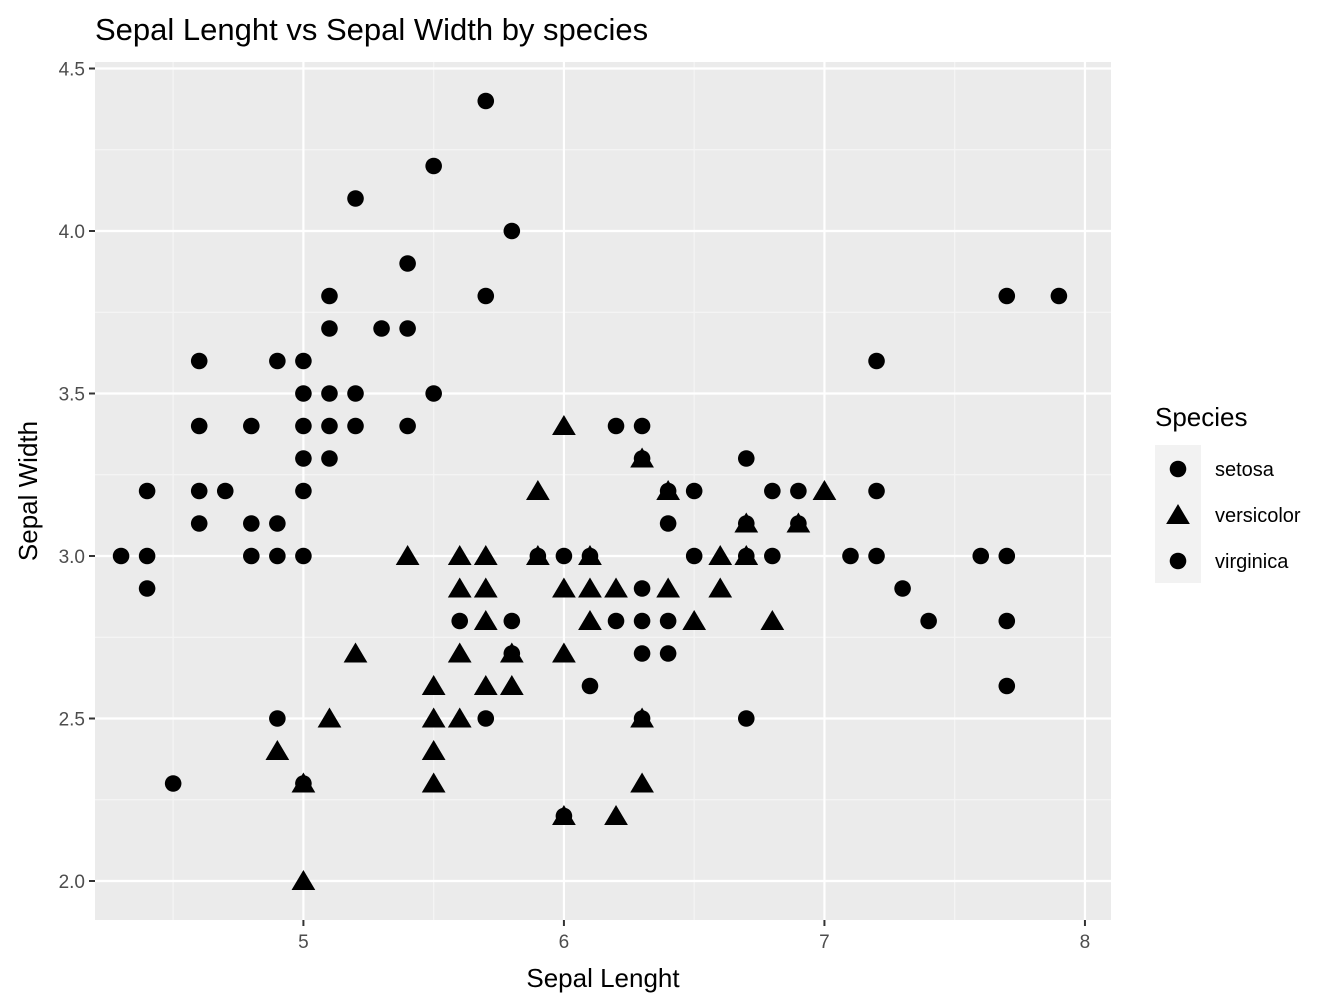 The height and width of the screenshot is (1008, 1344). Describe the element at coordinates (371, 29) in the screenshot. I see `chart-title: Sepal Lenght vs Sepal Width by species` at that location.